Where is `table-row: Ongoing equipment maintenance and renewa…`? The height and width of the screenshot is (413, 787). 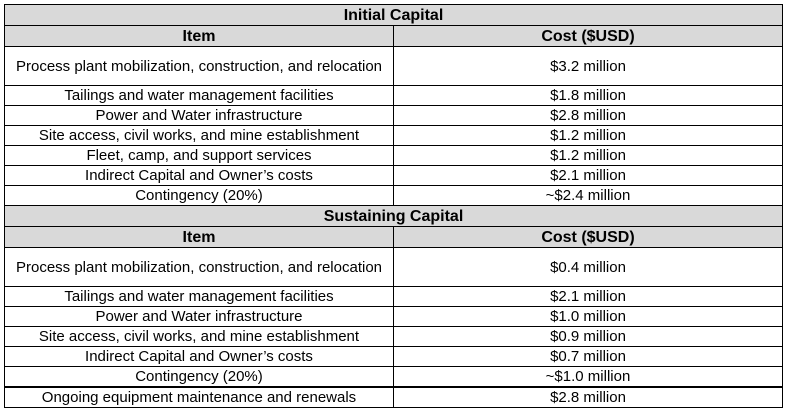
table-row: Ongoing equipment maintenance and renewa… is located at coordinates (393, 397).